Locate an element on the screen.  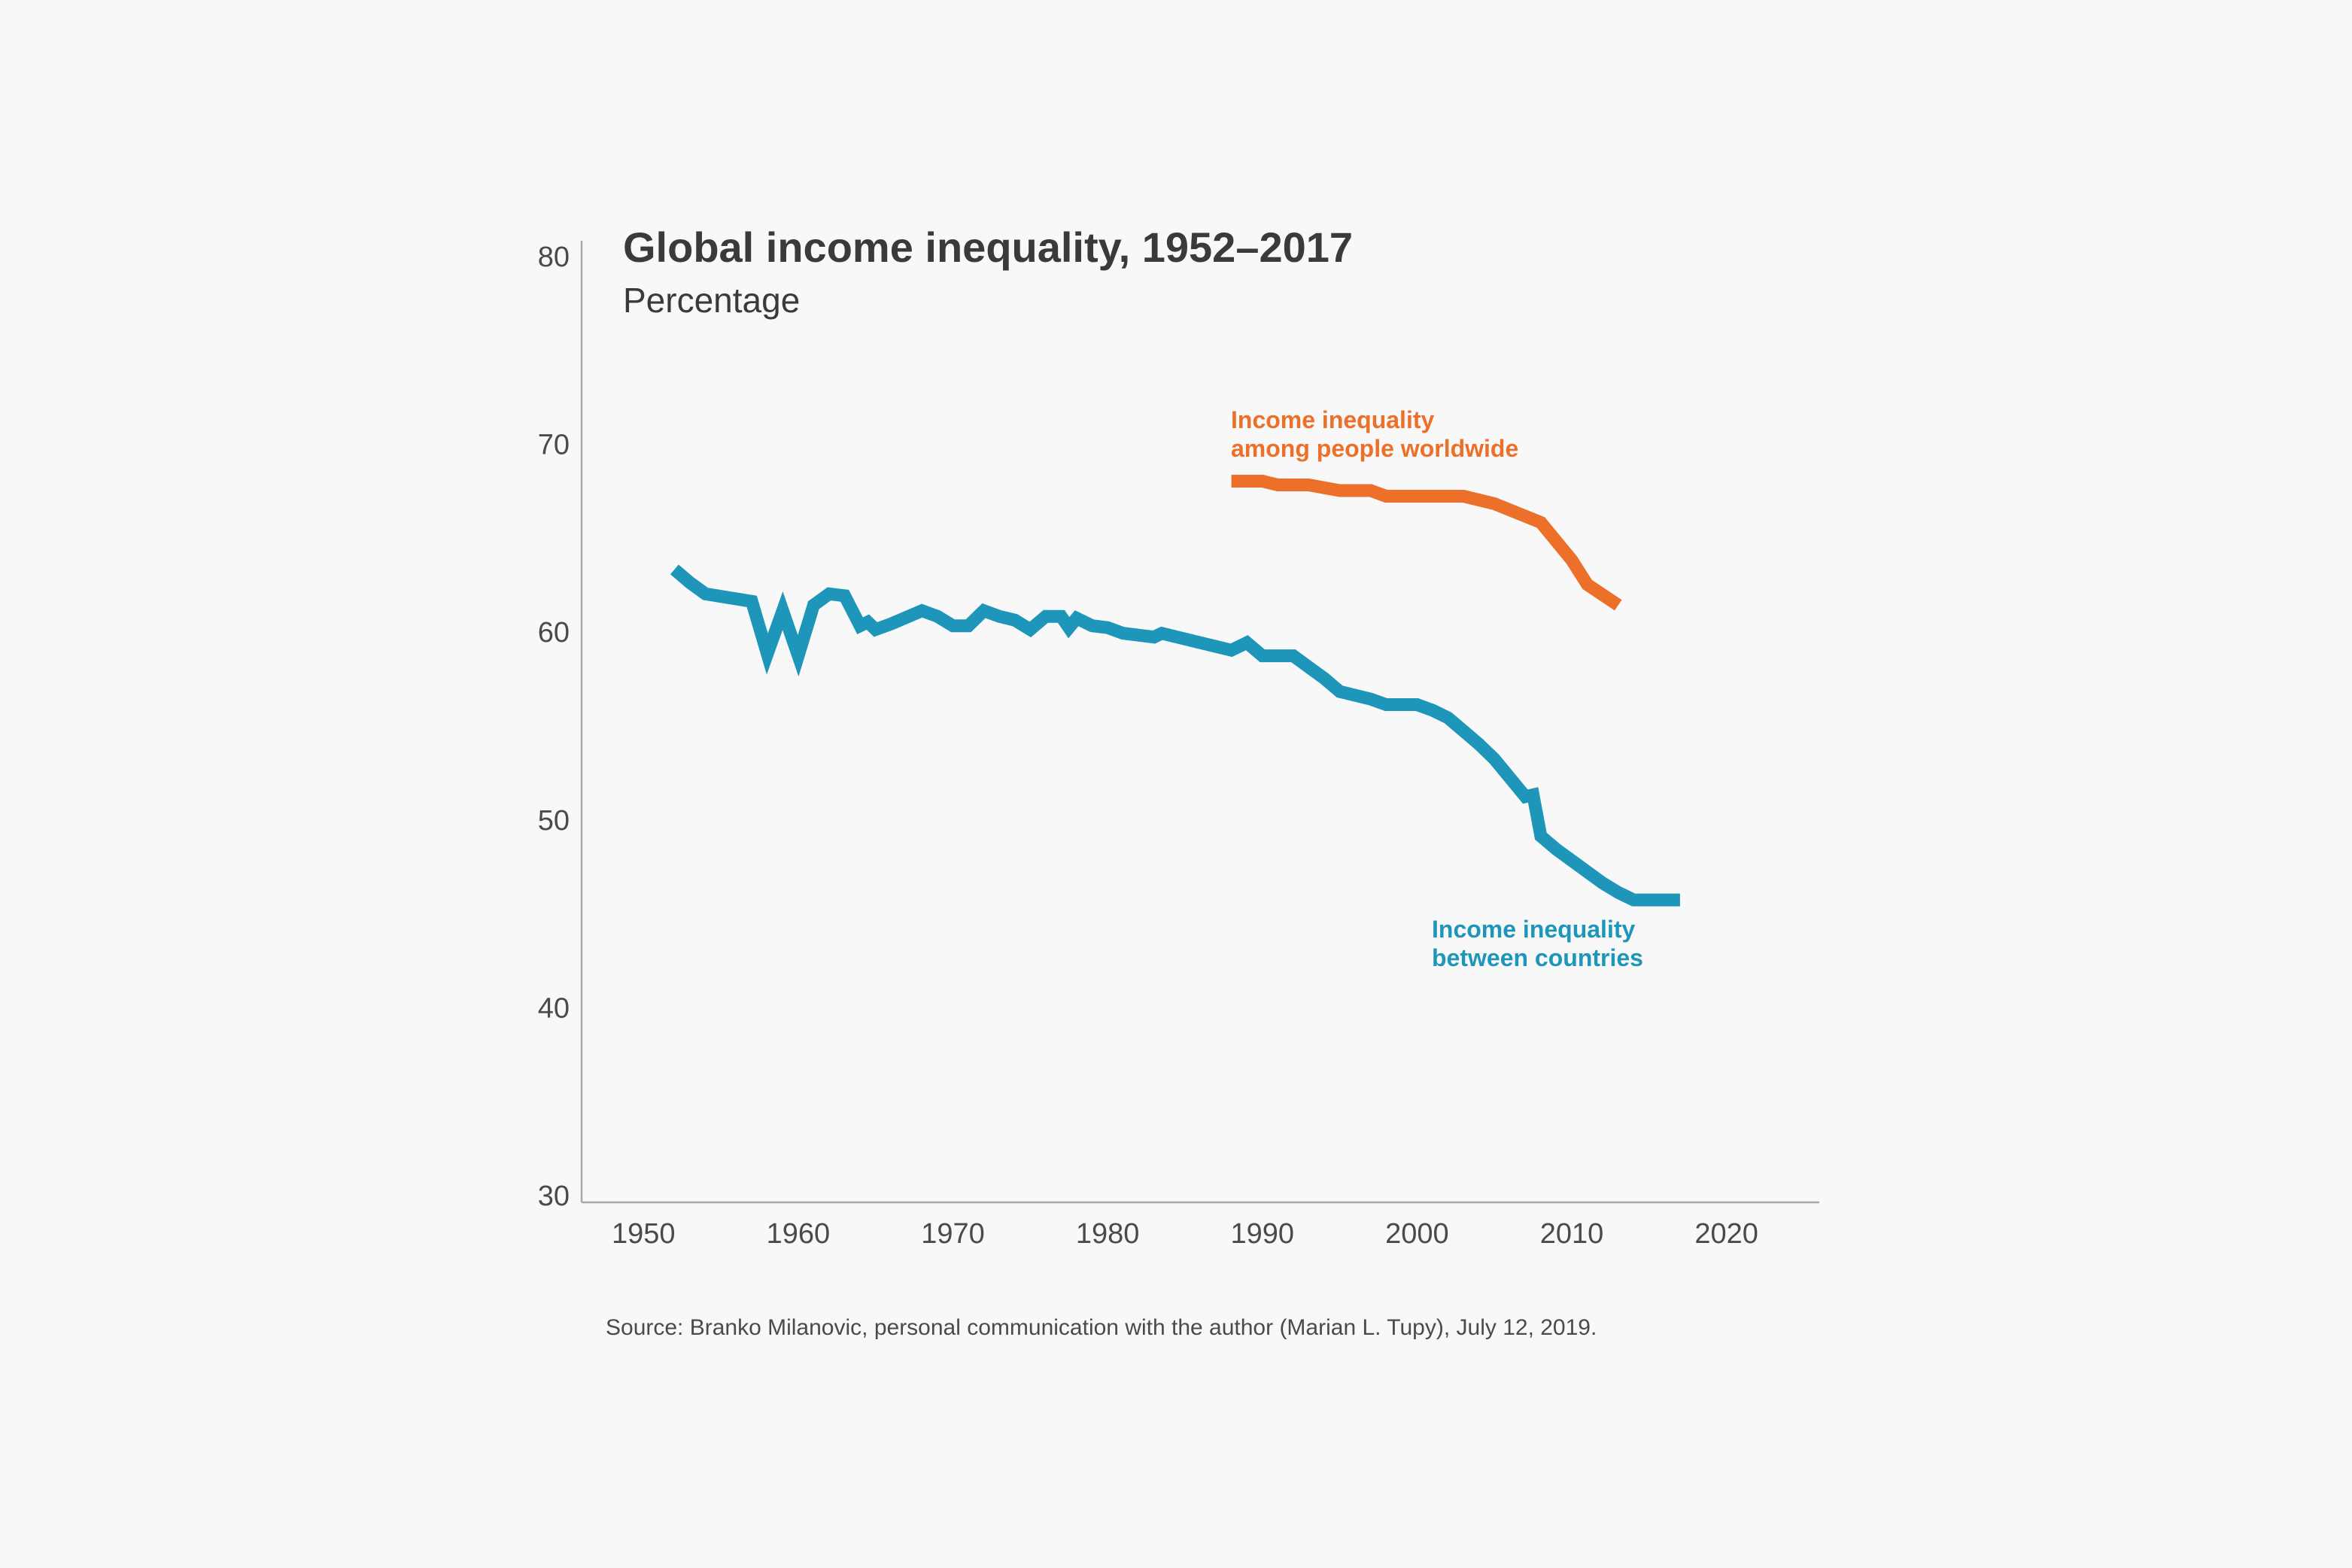
series-lines is located at coordinates (1175, 691).